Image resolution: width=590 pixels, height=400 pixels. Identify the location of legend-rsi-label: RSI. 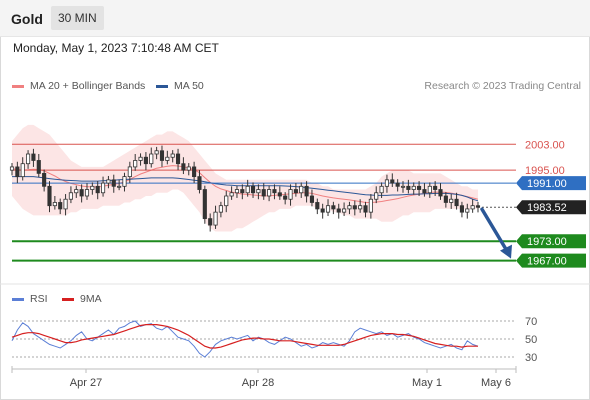
(39, 299).